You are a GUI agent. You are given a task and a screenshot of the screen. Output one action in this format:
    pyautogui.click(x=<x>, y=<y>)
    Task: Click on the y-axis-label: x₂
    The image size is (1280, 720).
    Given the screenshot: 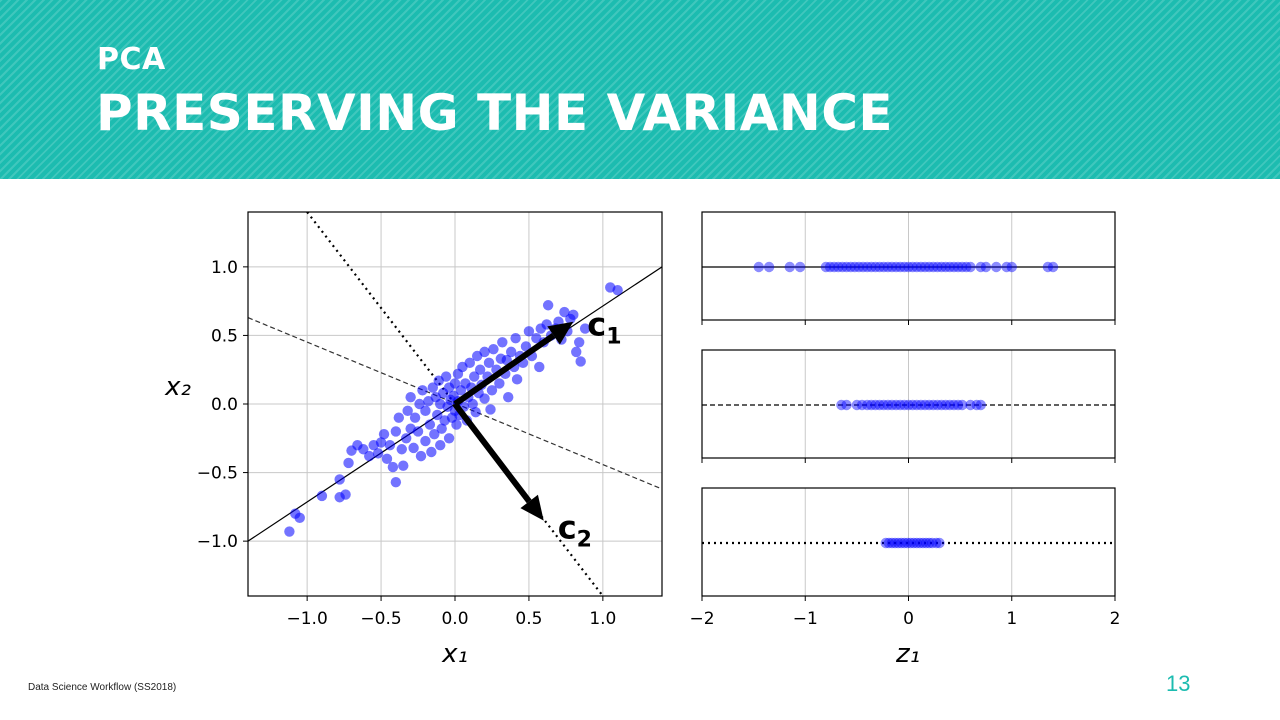 What is the action you would take?
    pyautogui.click(x=177, y=387)
    